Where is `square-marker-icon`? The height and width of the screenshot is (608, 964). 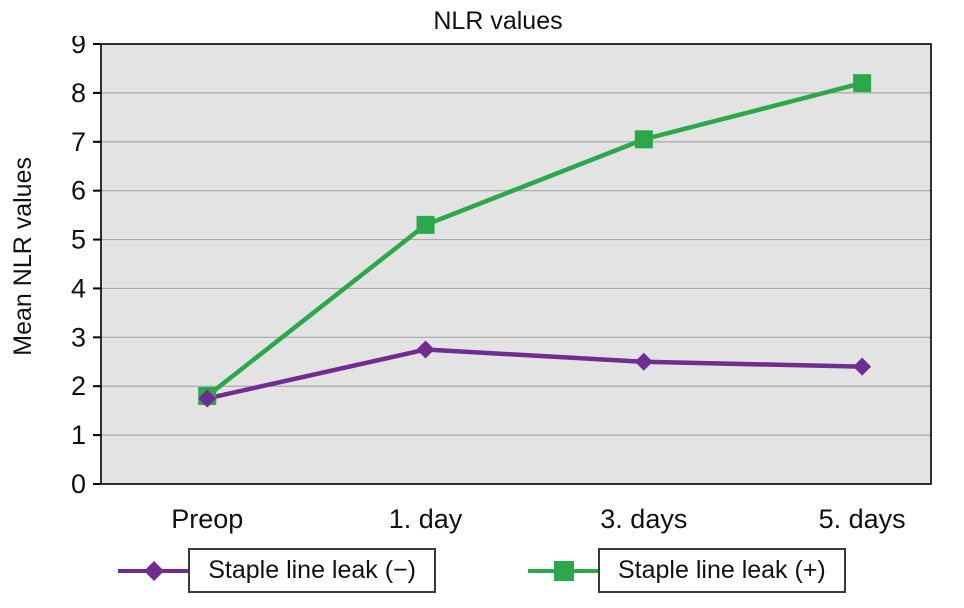 square-marker-icon is located at coordinates (564, 570).